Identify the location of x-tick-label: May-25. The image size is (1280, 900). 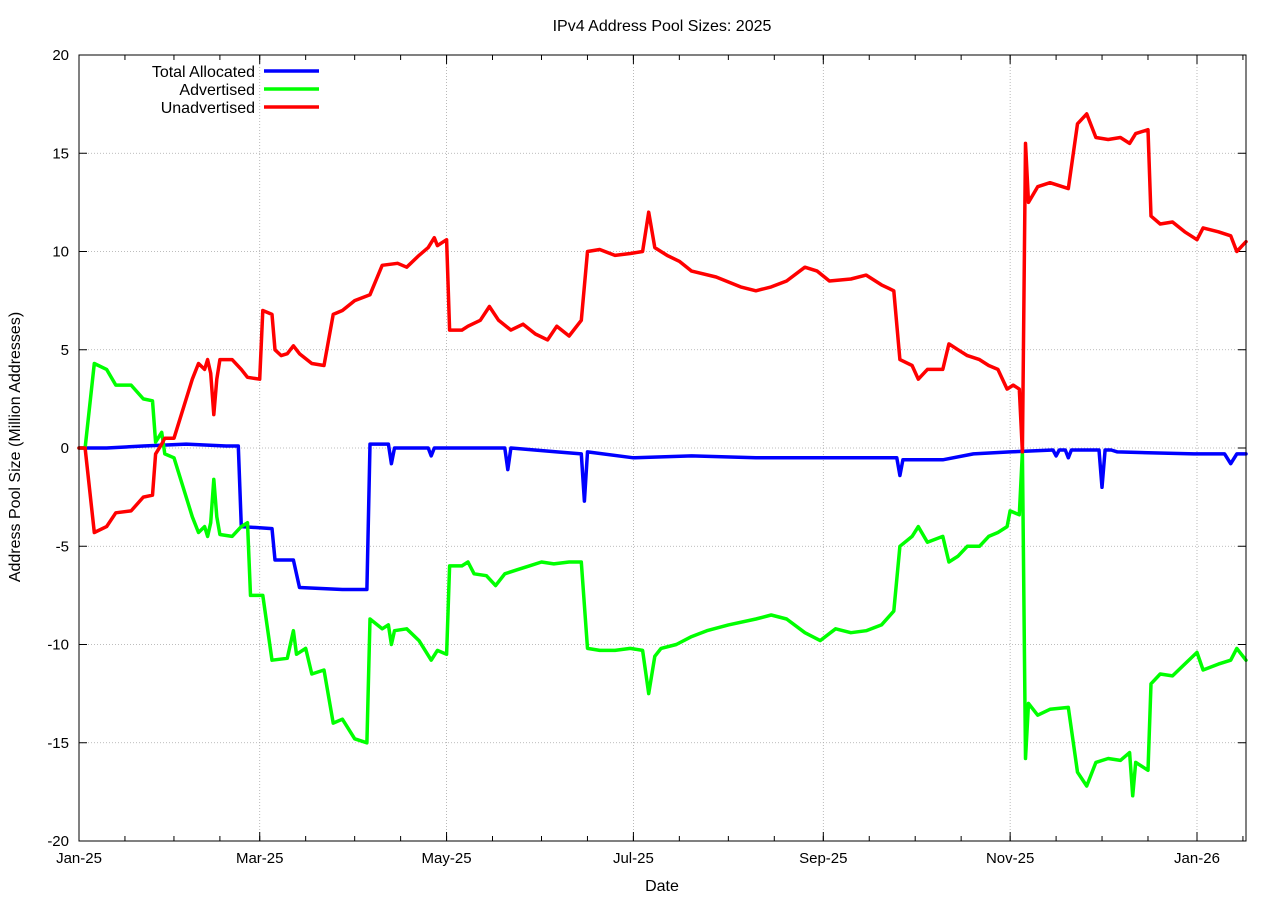
(447, 858).